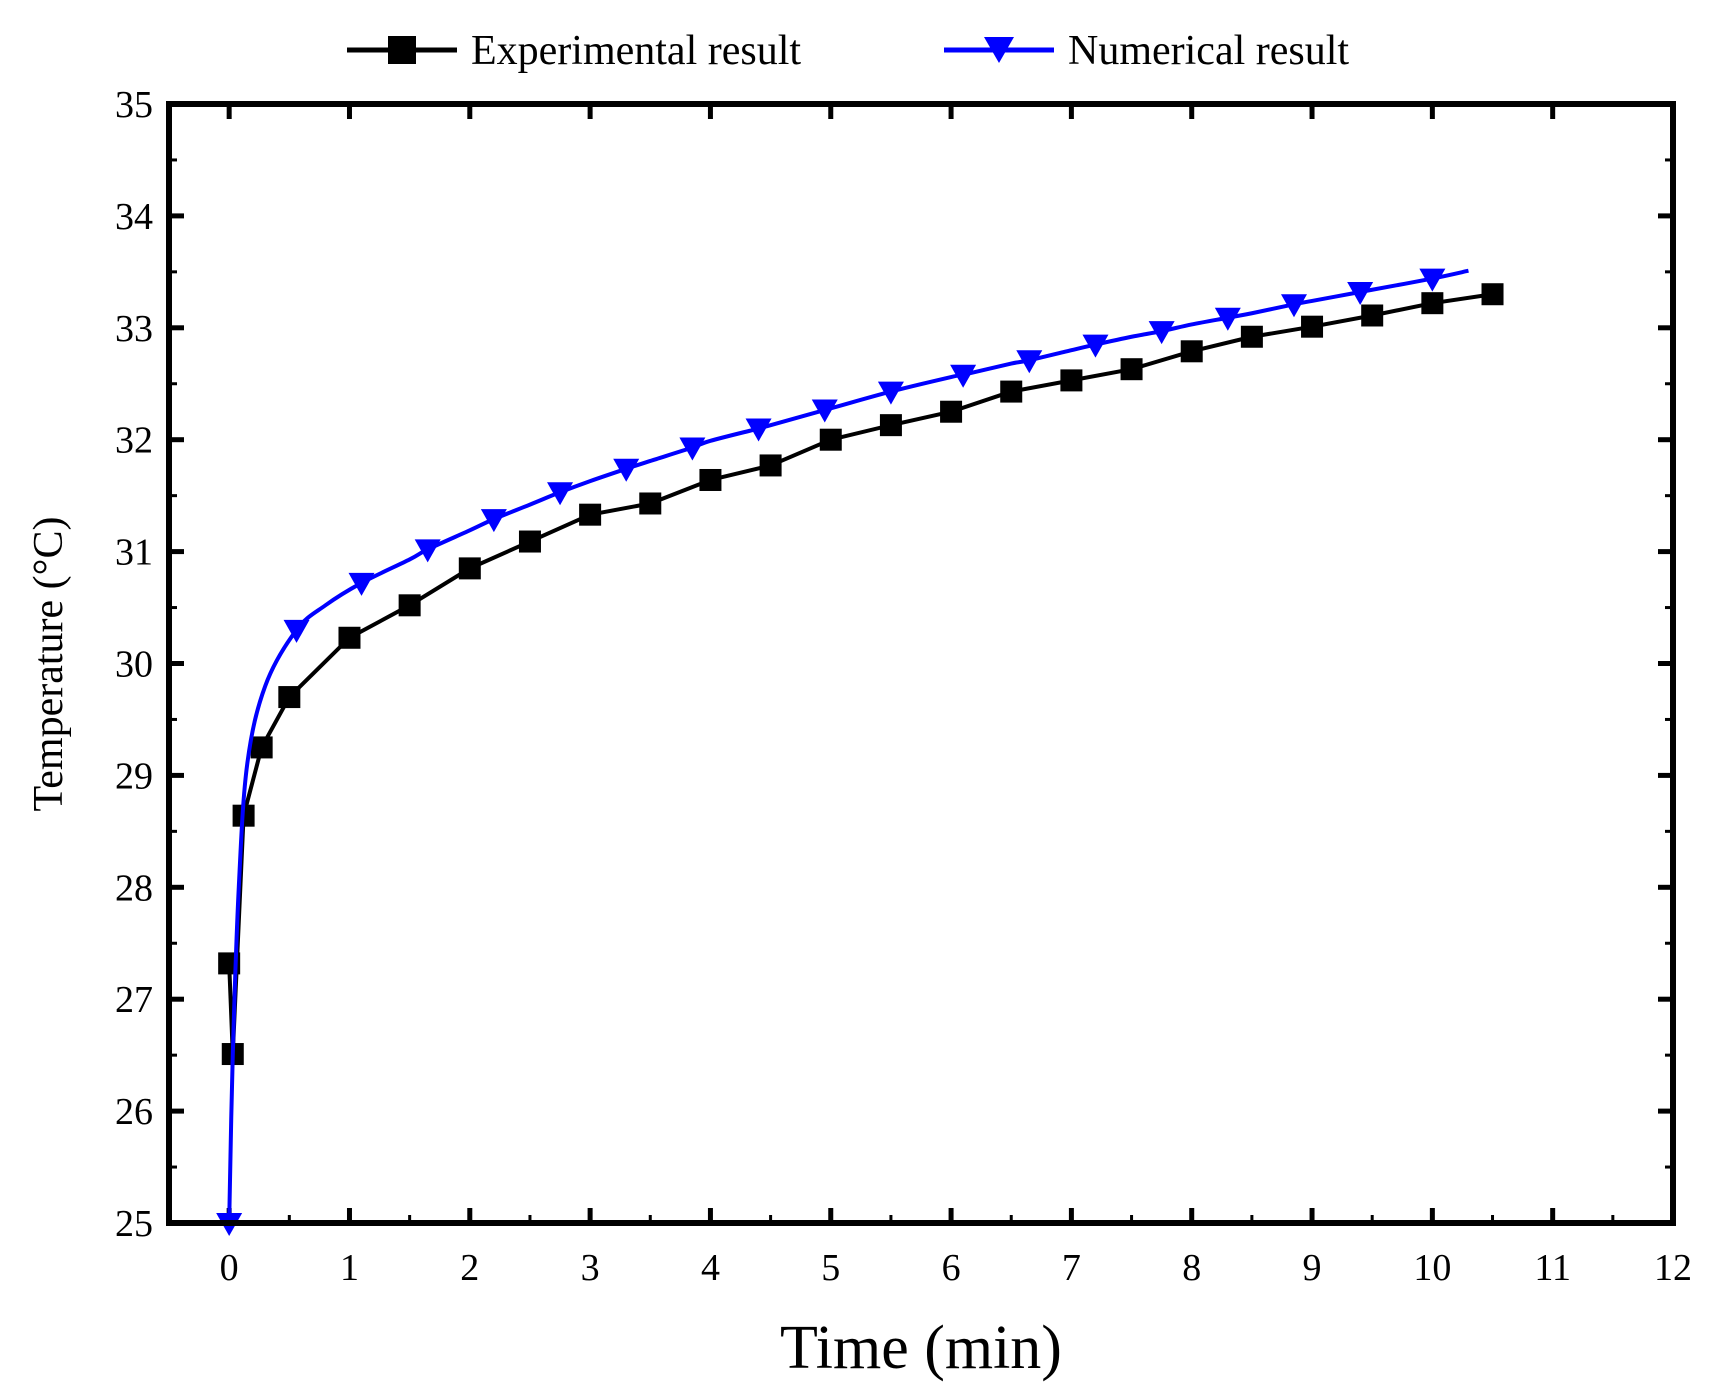 The width and height of the screenshot is (1718, 1387). Describe the element at coordinates (134, 329) in the screenshot. I see `y-tick-label: 33` at that location.